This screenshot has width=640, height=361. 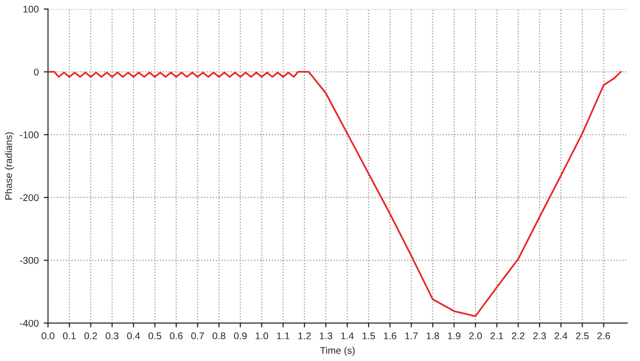 What do you see at coordinates (475, 336) in the screenshot?
I see `x-tick-label: 2.0` at bounding box center [475, 336].